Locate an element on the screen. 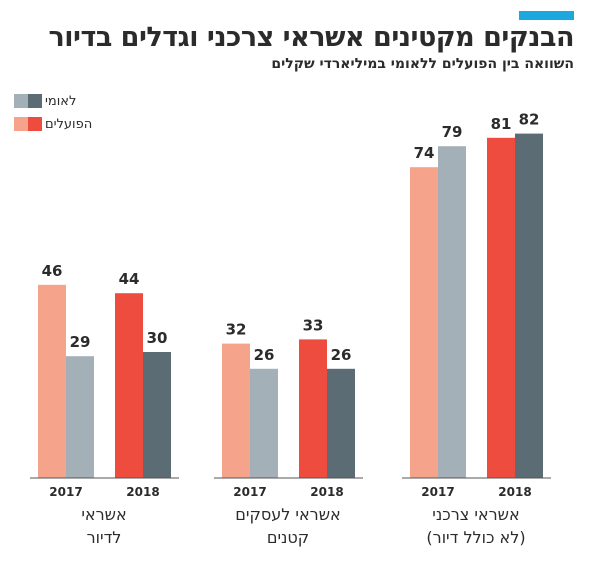  data-label-1-2018-0: 33 is located at coordinates (313, 325).